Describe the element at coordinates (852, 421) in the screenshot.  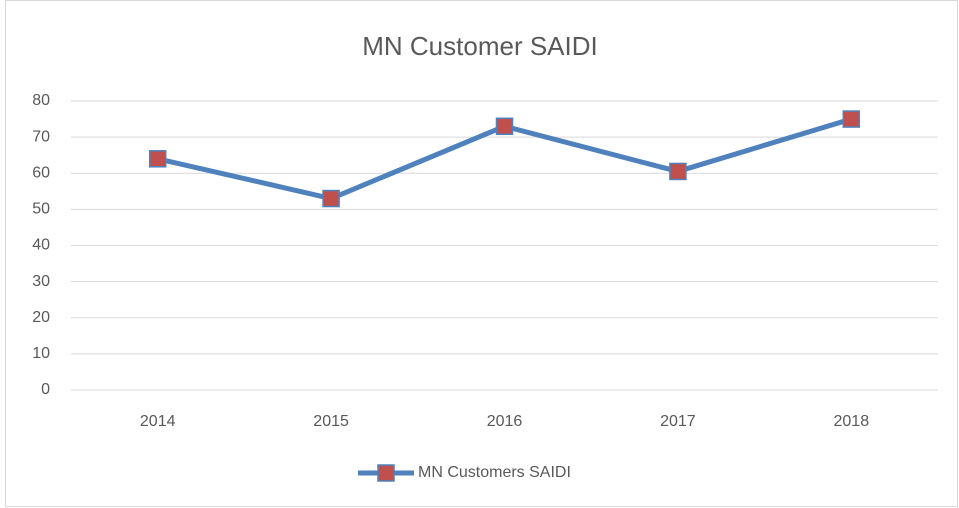
I see `x-tick-label: 2018` at that location.